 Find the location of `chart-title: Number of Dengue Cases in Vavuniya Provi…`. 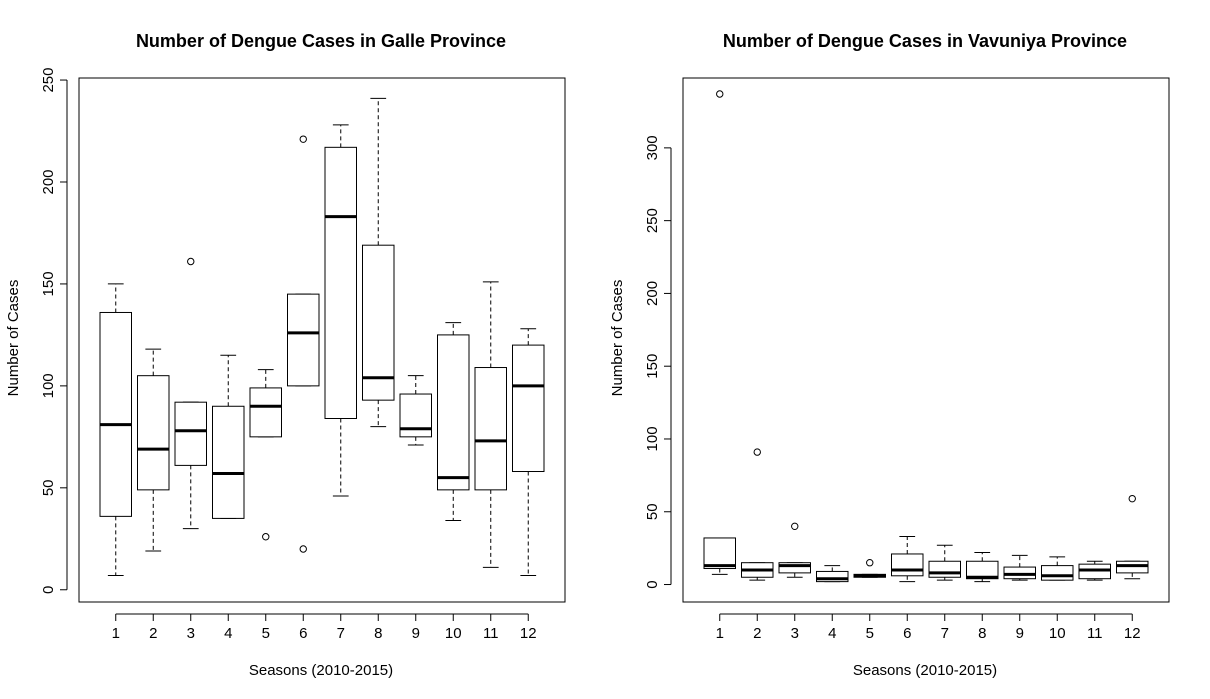

chart-title: Number of Dengue Cases in Vavuniya Provi… is located at coordinates (925, 41).